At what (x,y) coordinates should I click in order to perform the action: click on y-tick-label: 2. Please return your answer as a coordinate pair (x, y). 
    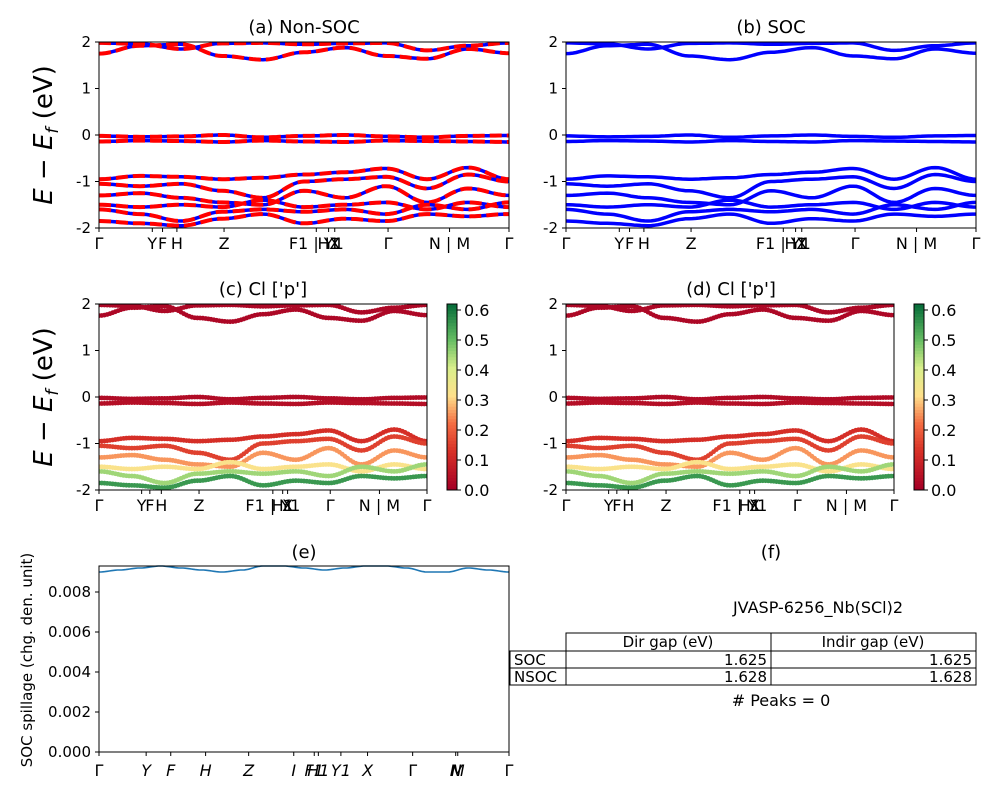
    Looking at the image, I should click on (553, 42).